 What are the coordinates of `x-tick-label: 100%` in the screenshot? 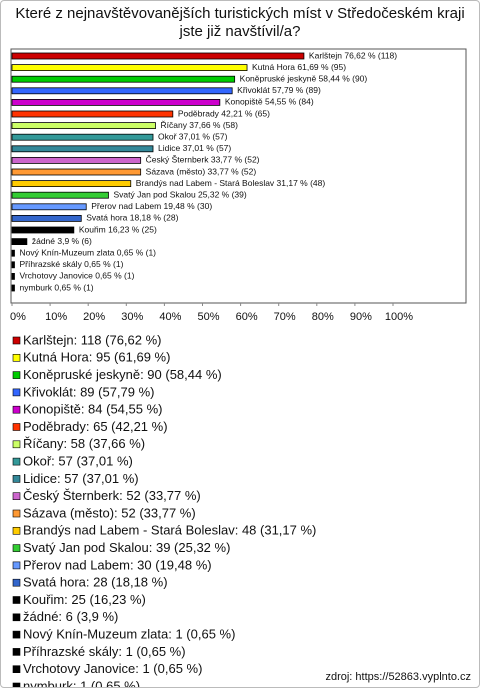 It's located at (399, 317).